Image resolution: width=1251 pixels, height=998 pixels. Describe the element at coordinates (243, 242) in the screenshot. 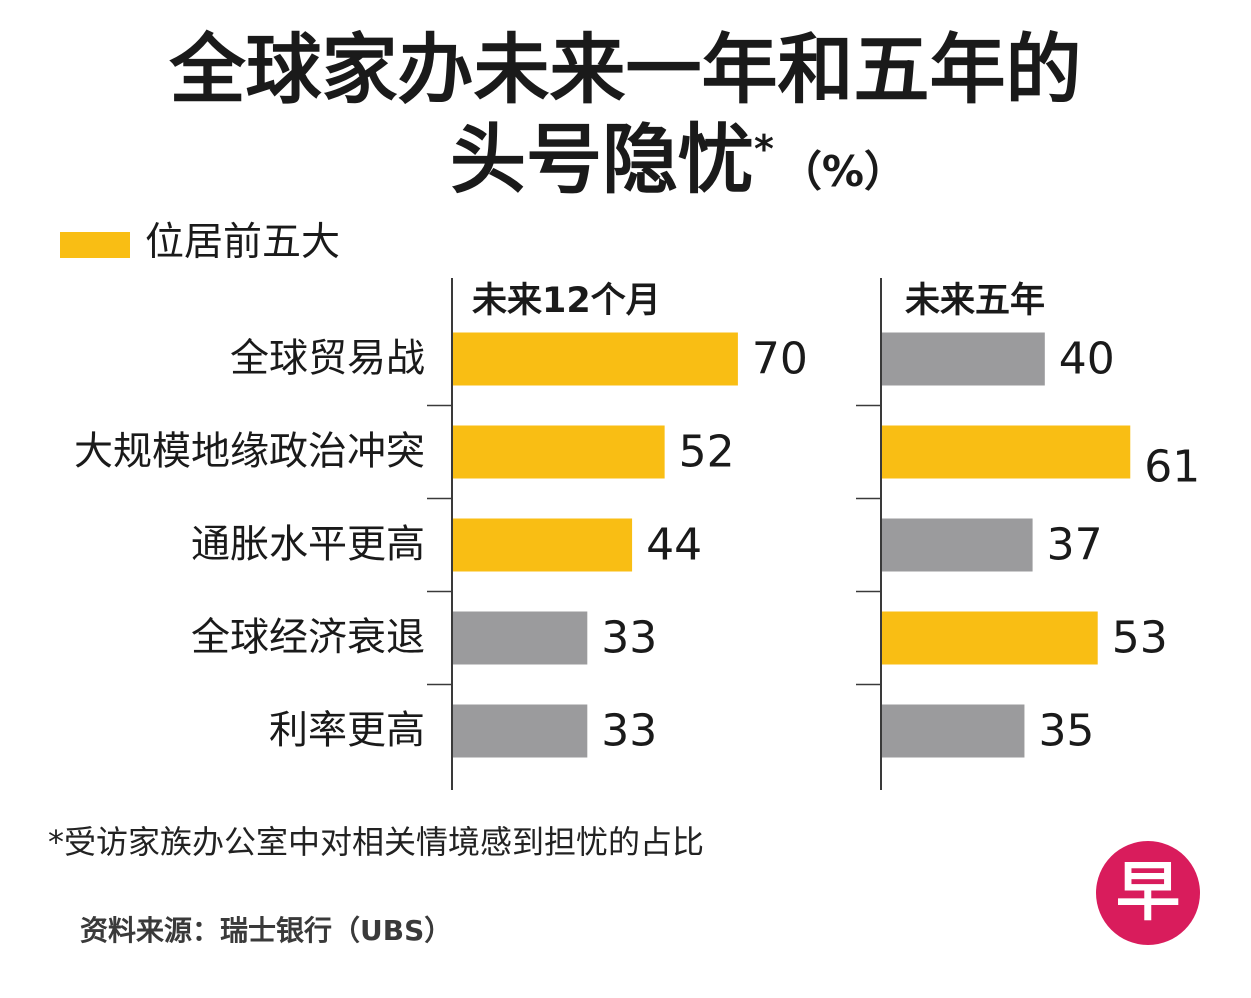

I see `legend-label-top-five: 位居前五大` at that location.